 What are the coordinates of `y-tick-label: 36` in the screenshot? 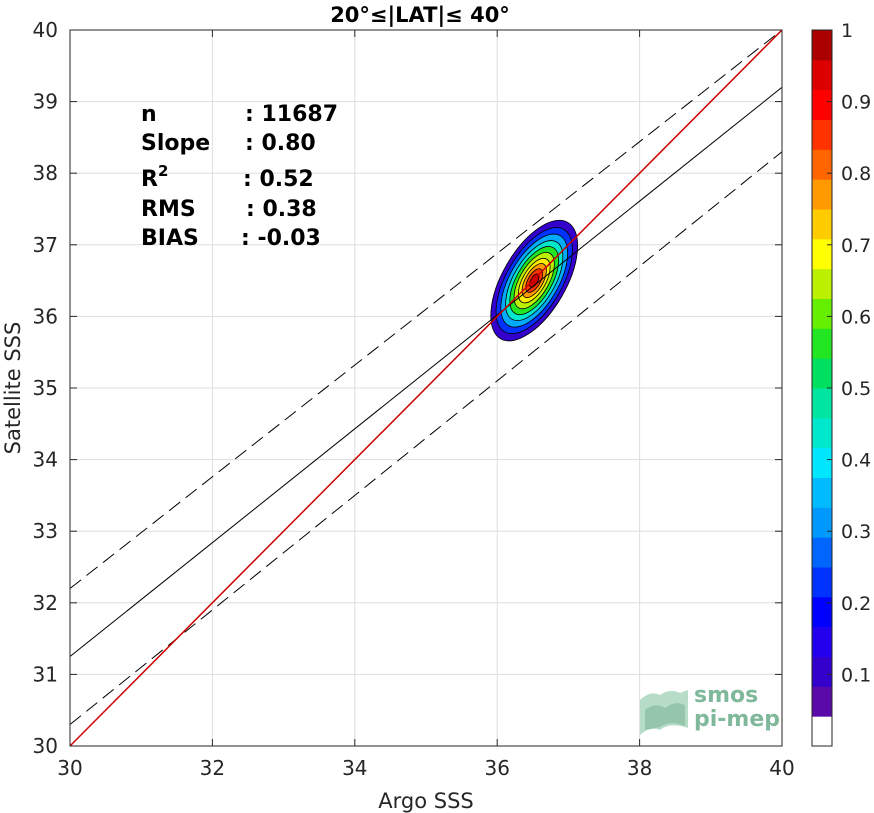 It's located at (45, 316).